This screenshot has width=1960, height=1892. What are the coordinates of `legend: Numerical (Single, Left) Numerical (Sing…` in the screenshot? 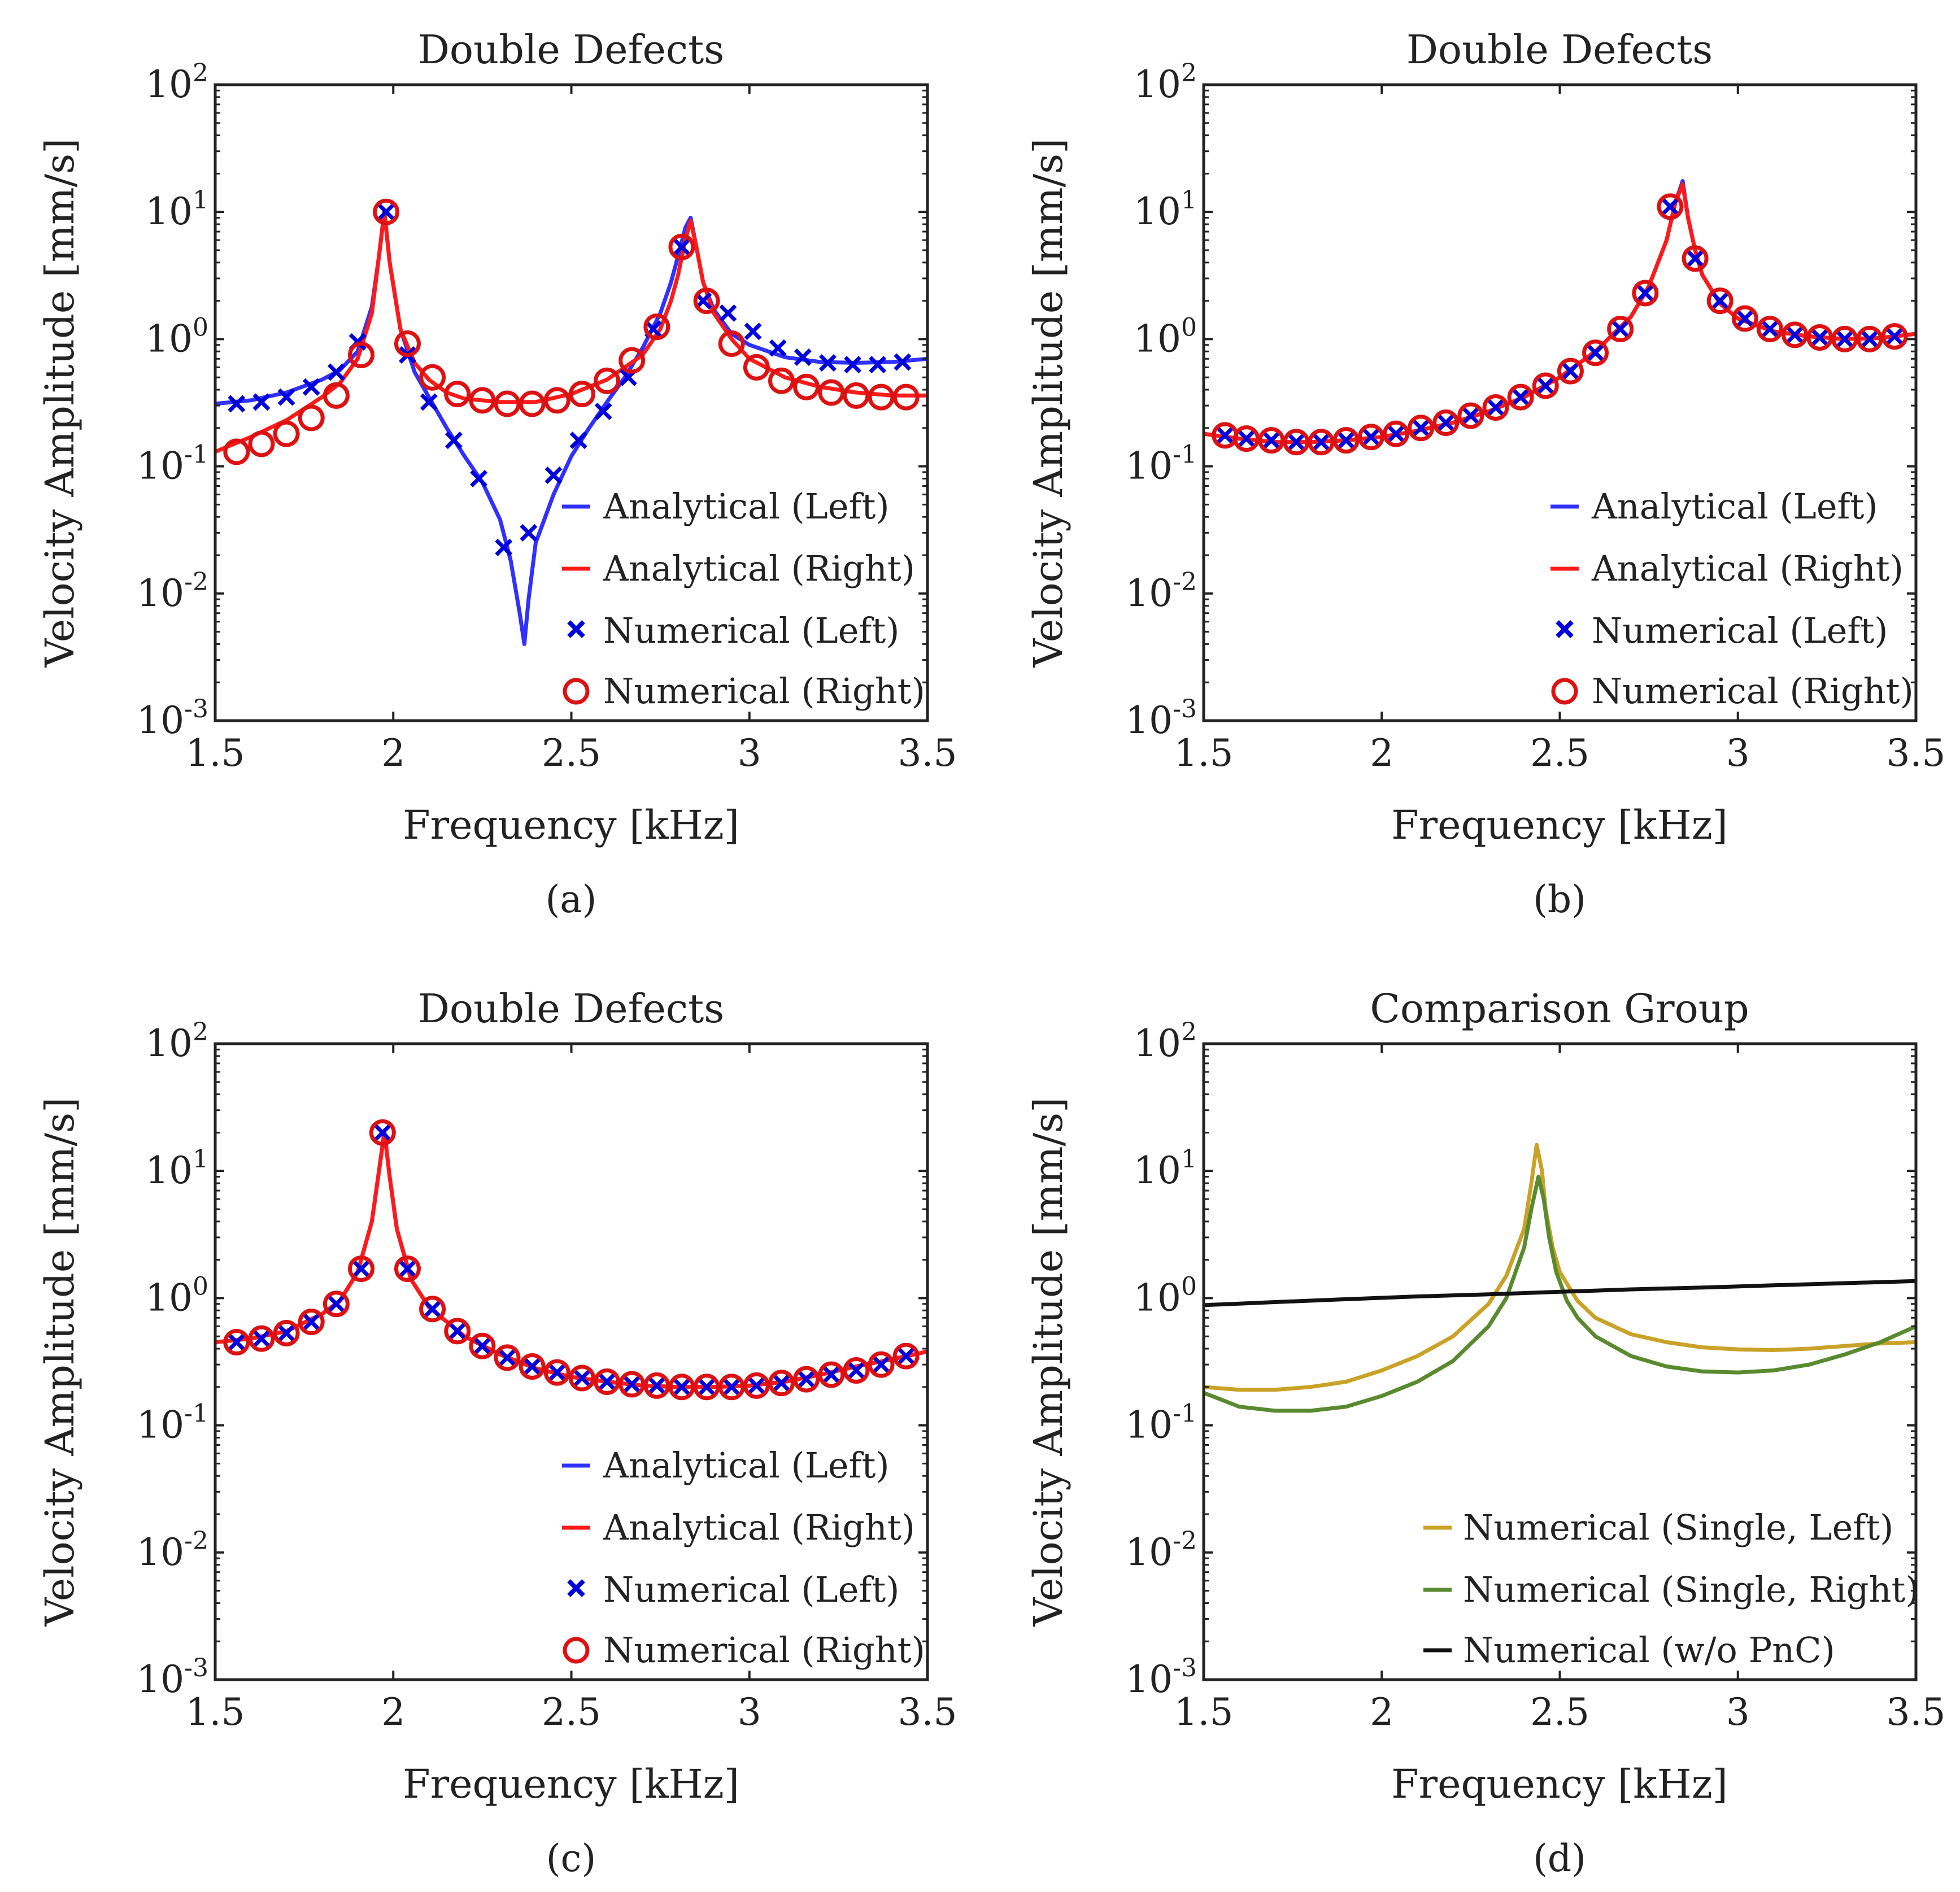 It's located at (1671, 1589).